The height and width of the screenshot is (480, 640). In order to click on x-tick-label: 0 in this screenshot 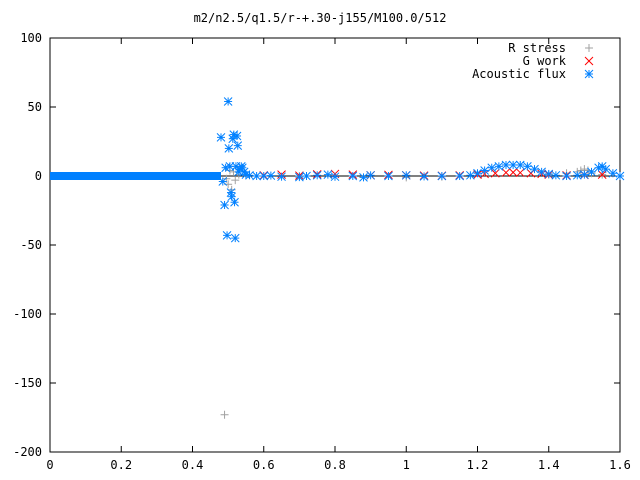, I will do `click(49, 465)`.